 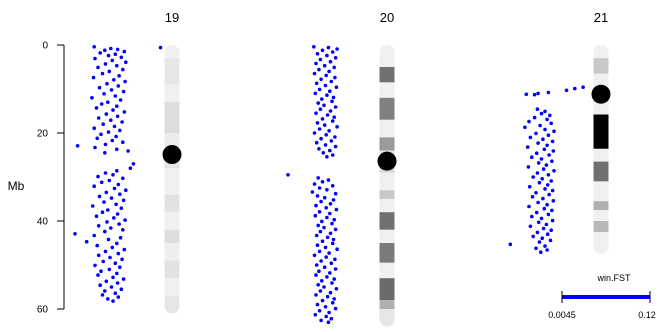 I want to click on y-tick-label: 0, so click(x=45, y=46).